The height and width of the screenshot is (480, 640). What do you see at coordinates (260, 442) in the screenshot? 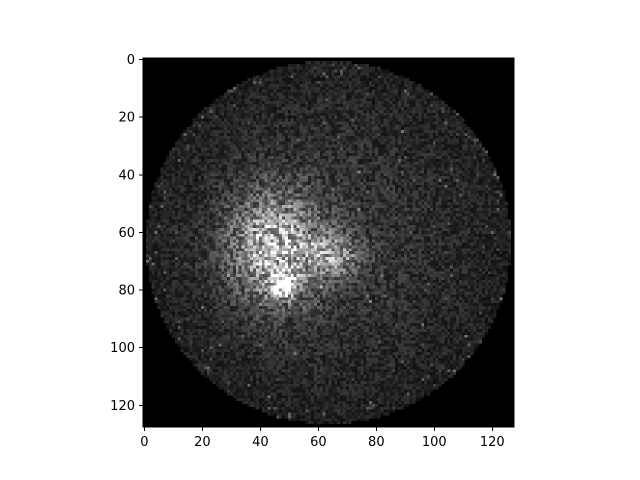
I see `x-tick-label: 40` at bounding box center [260, 442].